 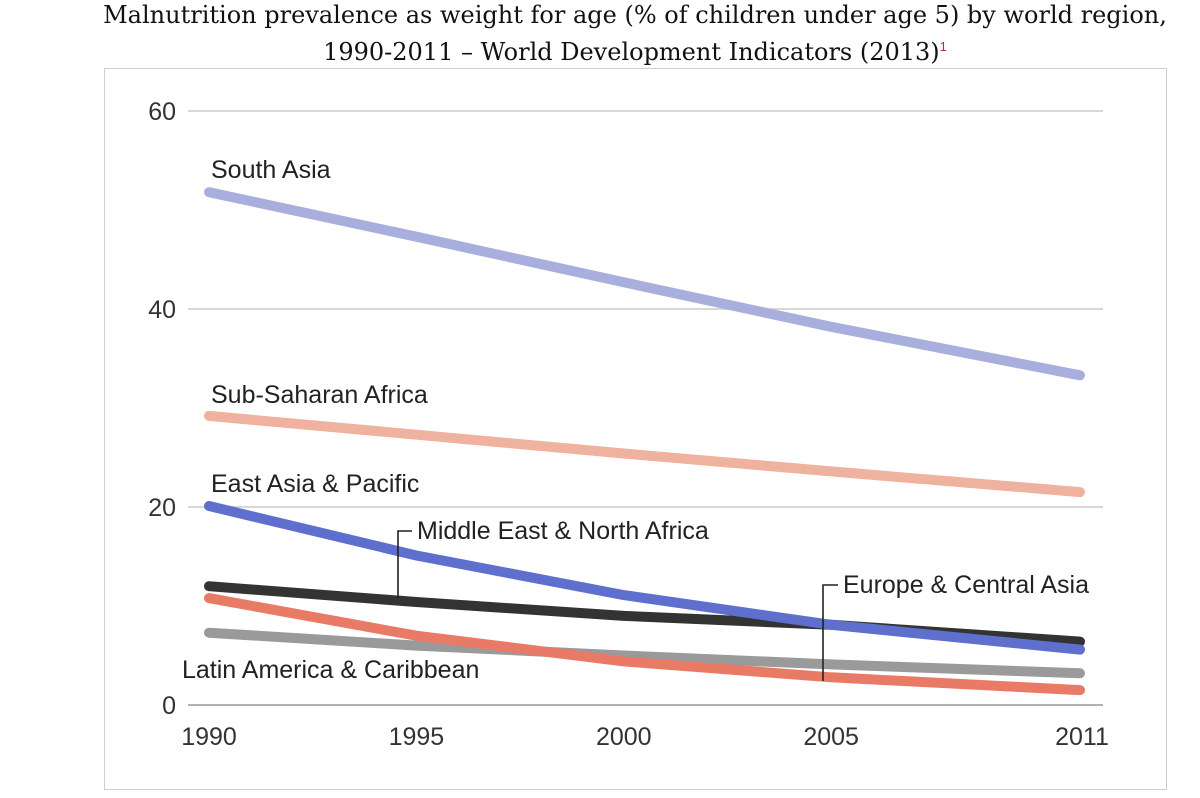 What do you see at coordinates (563, 531) in the screenshot?
I see `series-label: Middle East & North Africa` at bounding box center [563, 531].